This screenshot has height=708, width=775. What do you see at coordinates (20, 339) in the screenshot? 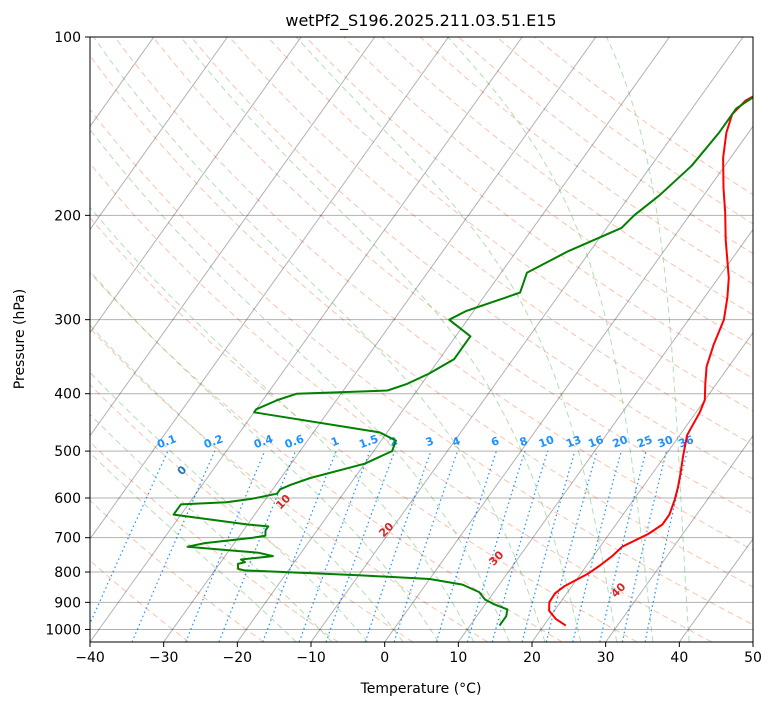
I see `y-axis-label: Pressure (hPa)` at bounding box center [20, 339].